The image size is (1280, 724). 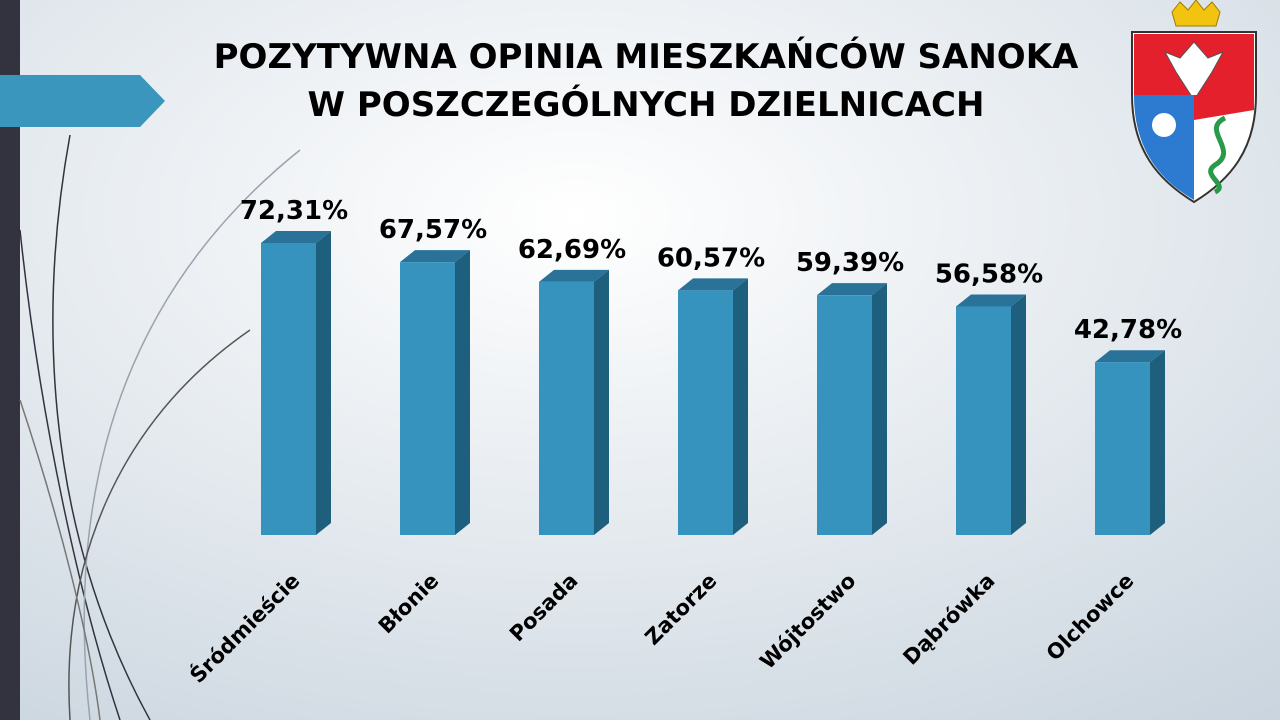 What do you see at coordinates (1128, 330) in the screenshot?
I see `value-label: 42,78%` at bounding box center [1128, 330].